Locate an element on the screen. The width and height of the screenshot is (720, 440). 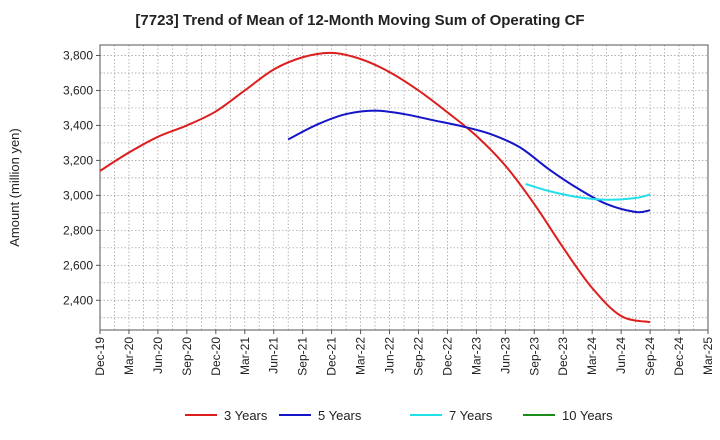
y-tick-label: 3,200 is located at coordinates (78, 160).